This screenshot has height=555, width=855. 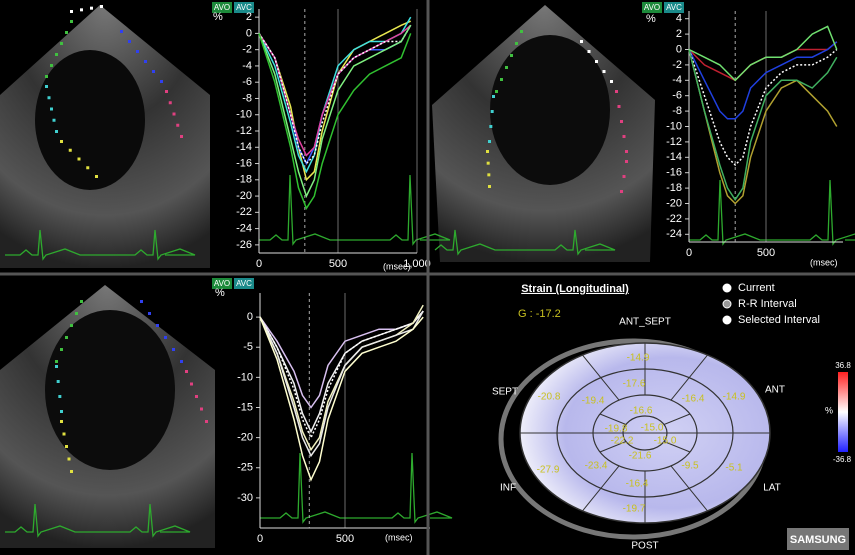 I want to click on segment-value: -23.4, so click(x=596, y=466).